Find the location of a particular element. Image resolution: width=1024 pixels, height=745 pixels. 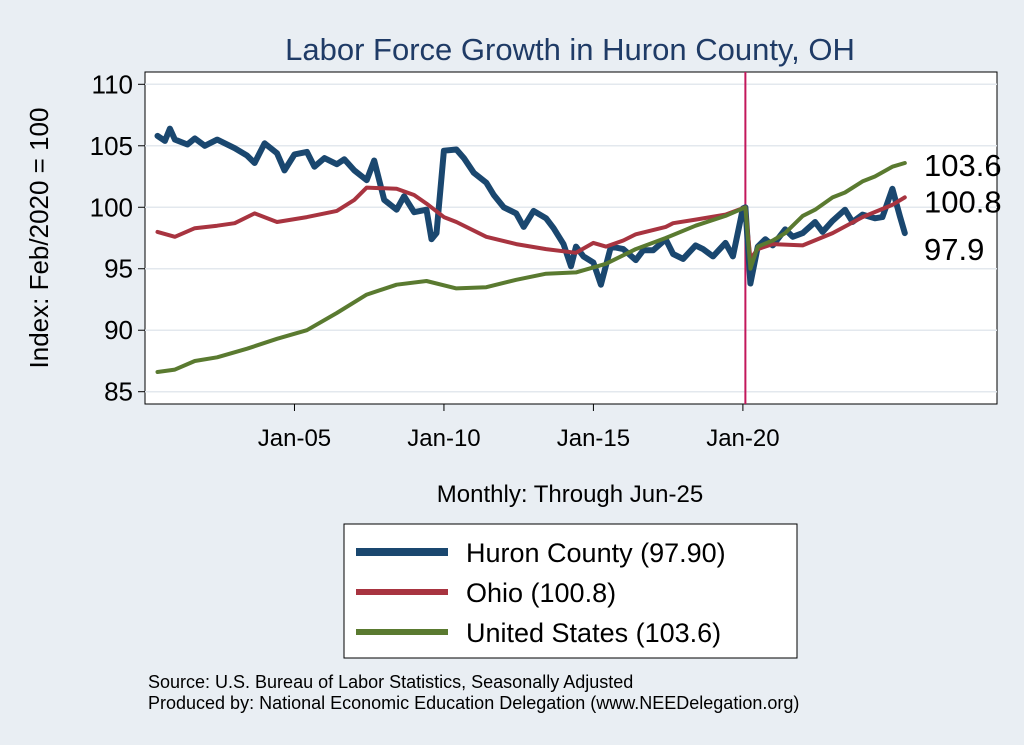

chart-title: Labor Force Growth in Huron County, OH is located at coordinates (570, 49).